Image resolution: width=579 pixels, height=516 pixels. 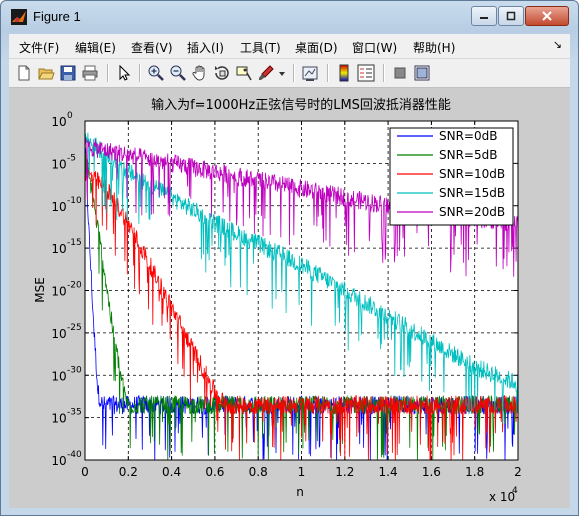 I want to click on x-tick-label: 1, so click(x=302, y=472).